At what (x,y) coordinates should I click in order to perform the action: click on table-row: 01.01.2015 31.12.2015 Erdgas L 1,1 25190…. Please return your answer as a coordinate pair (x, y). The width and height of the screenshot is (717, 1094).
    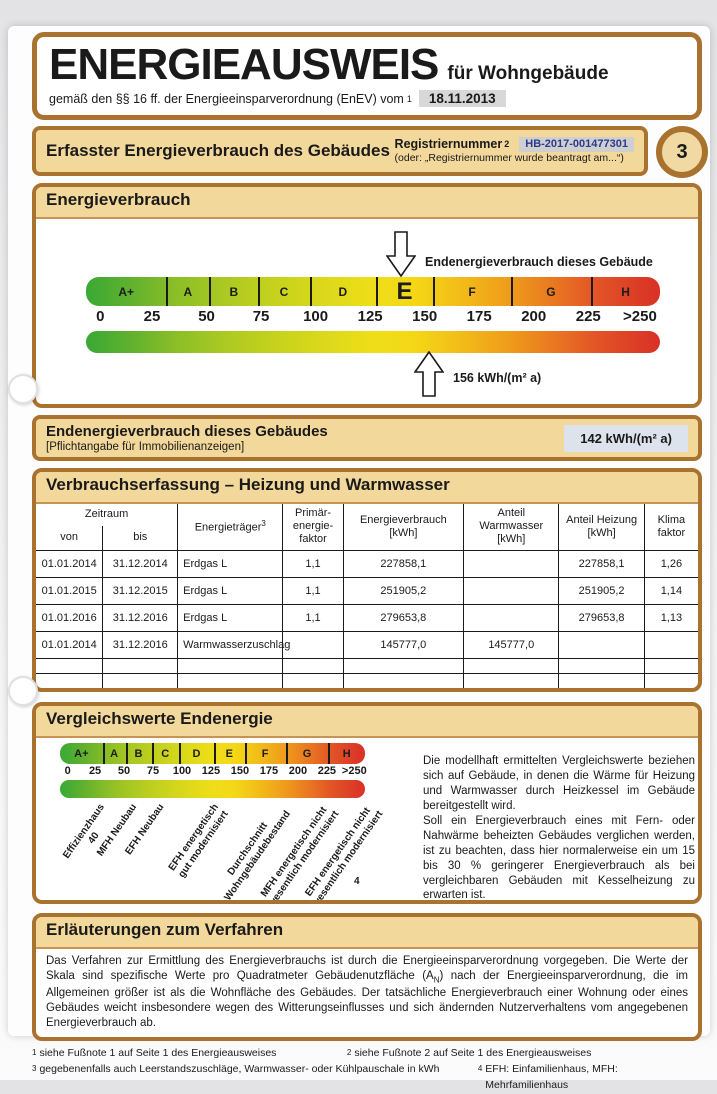
    Looking at the image, I should click on (367, 590).